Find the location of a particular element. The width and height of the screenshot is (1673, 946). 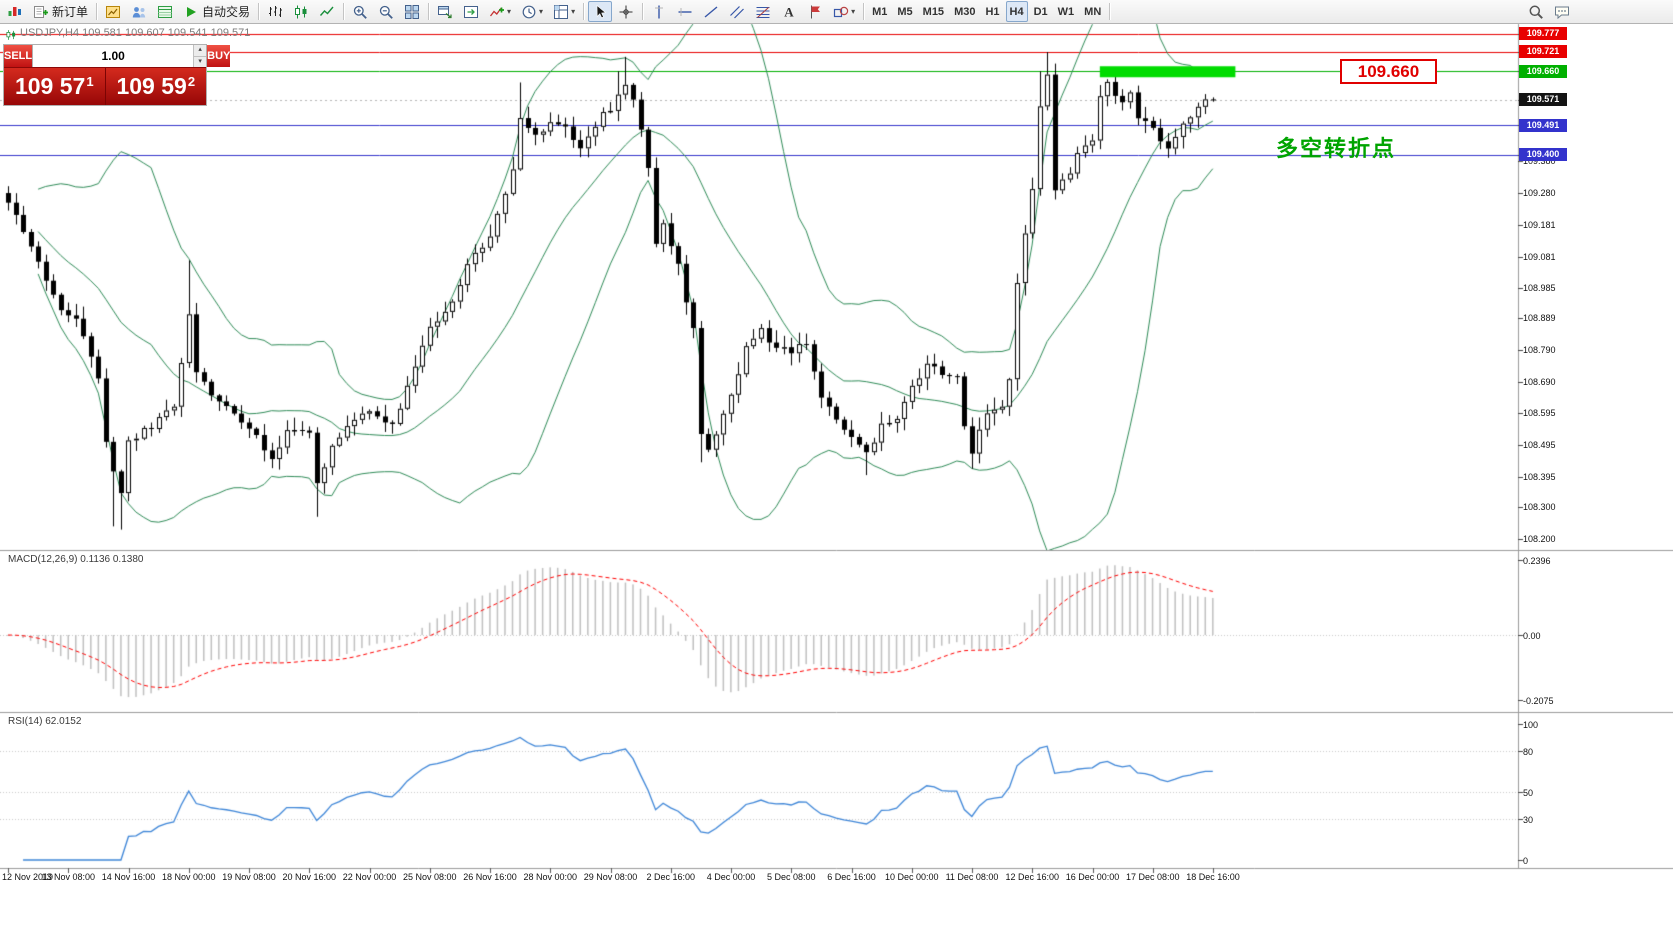

trendline-icon is located at coordinates (711, 12).